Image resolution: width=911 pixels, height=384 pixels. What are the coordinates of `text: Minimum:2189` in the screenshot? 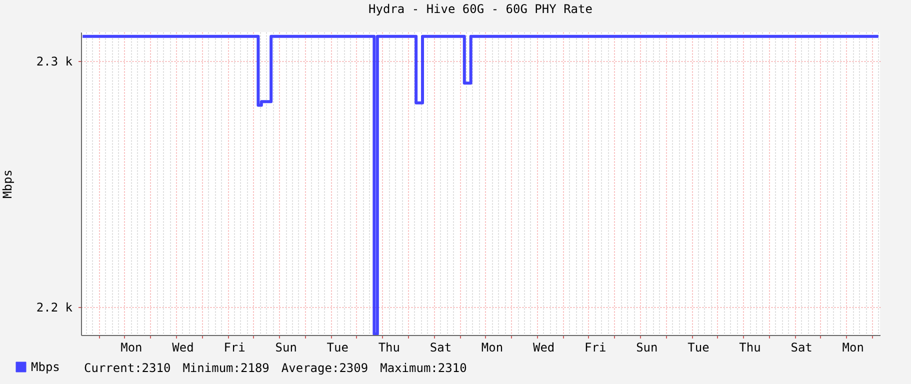 It's located at (226, 368).